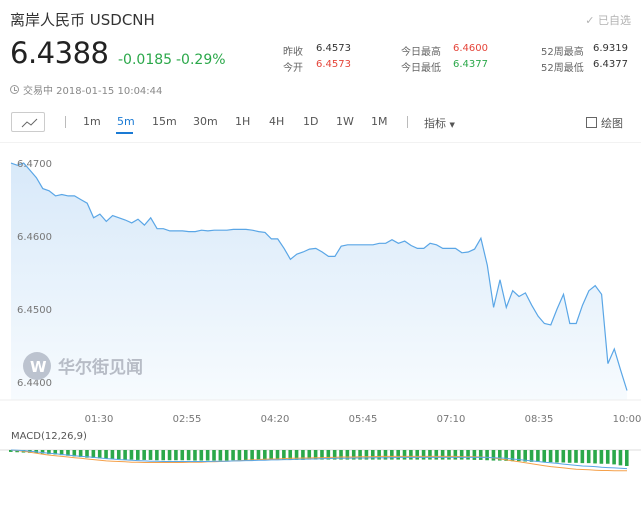 Image resolution: width=641 pixels, height=505 pixels. Describe the element at coordinates (164, 121) in the screenshot. I see `interval-15m: 15m` at that location.